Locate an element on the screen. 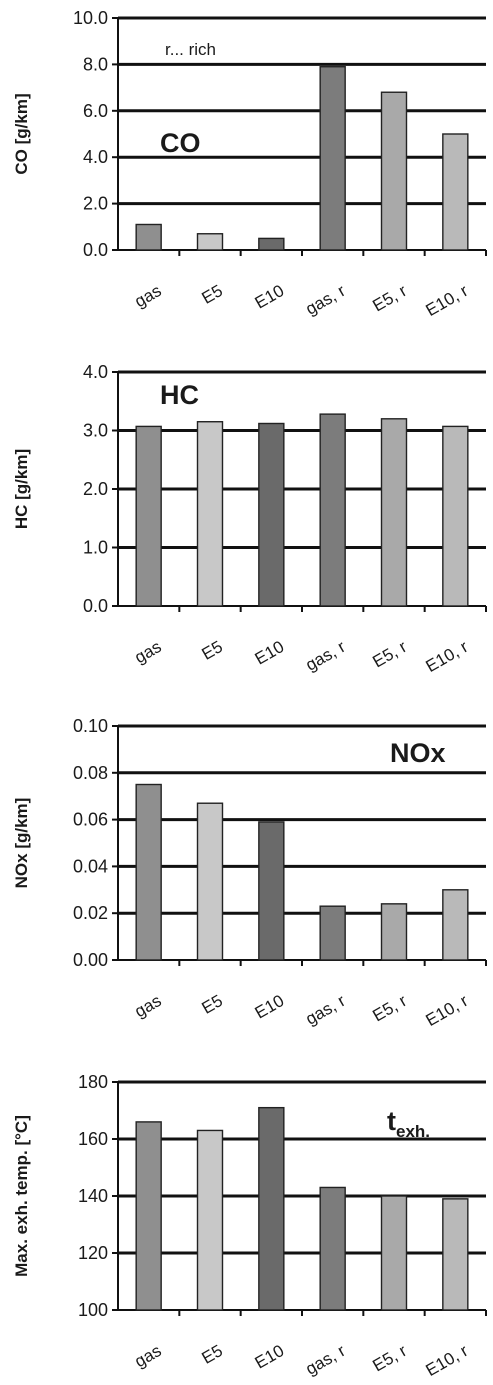 The height and width of the screenshot is (1385, 493). y-tick-label: 0.08 is located at coordinates (90, 773).